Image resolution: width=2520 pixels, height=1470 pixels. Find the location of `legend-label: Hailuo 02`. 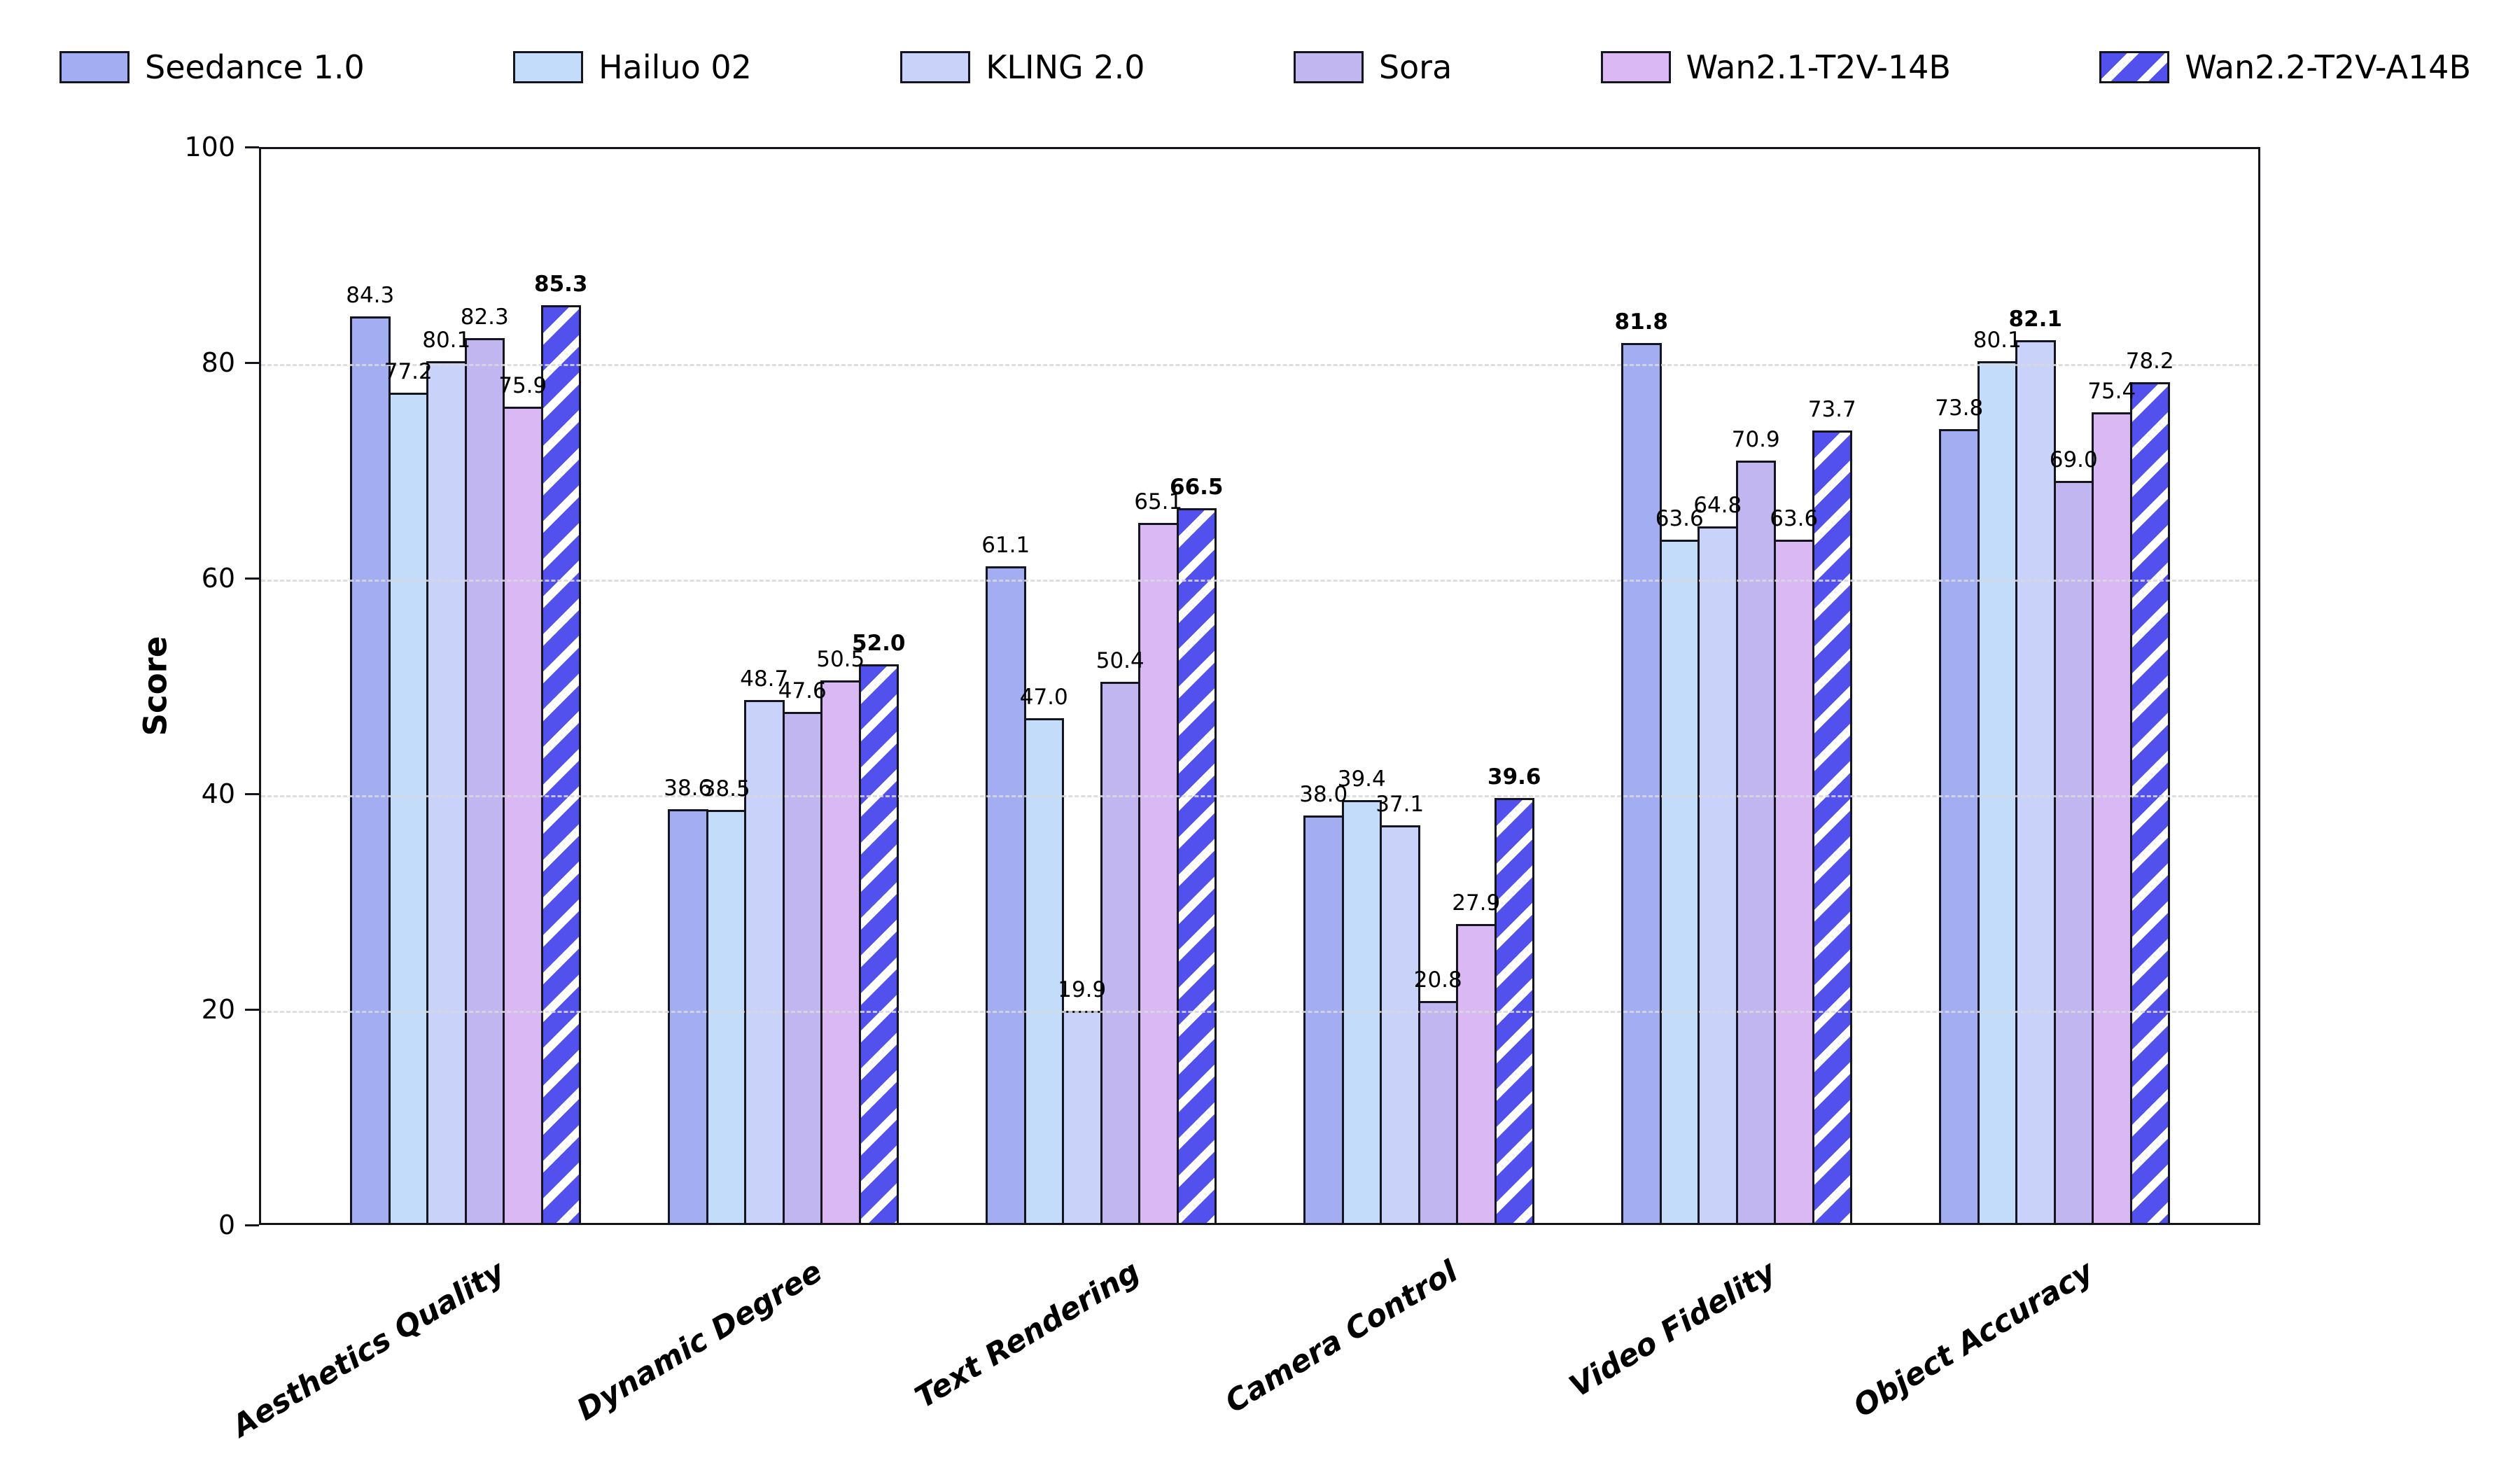

legend-label: Hailuo 02 is located at coordinates (675, 67).